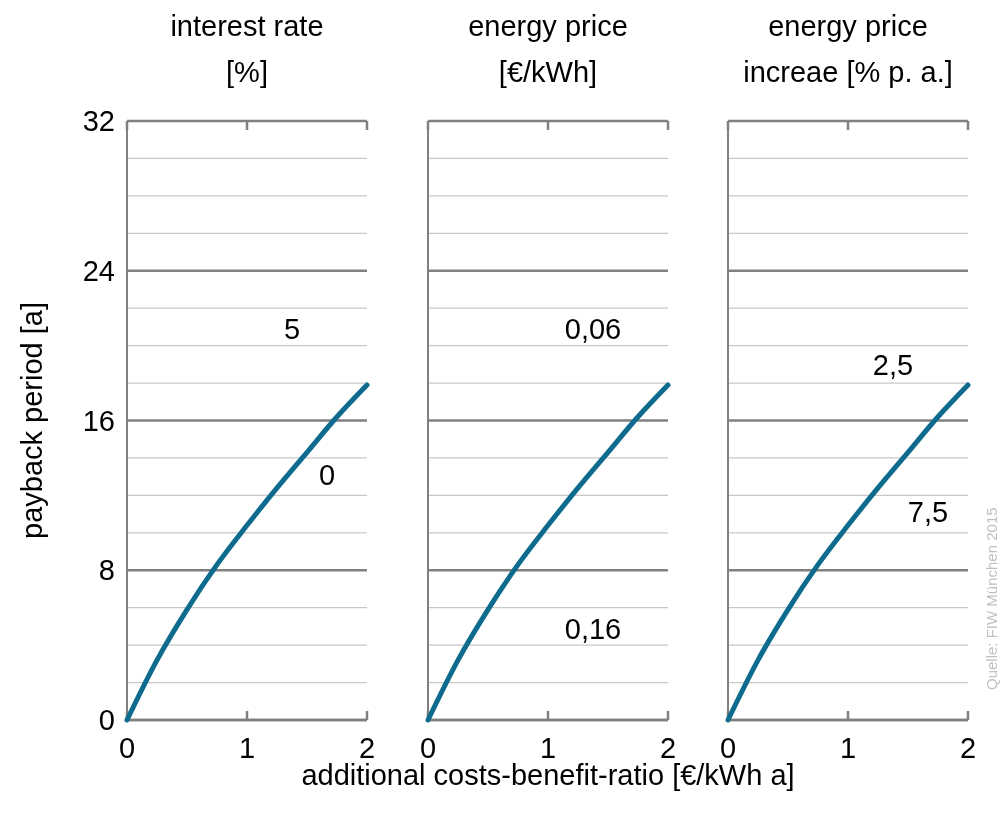 The width and height of the screenshot is (1003, 823). Describe the element at coordinates (991, 598) in the screenshot. I see `source-note: Quelle: FIW München 2015` at that location.